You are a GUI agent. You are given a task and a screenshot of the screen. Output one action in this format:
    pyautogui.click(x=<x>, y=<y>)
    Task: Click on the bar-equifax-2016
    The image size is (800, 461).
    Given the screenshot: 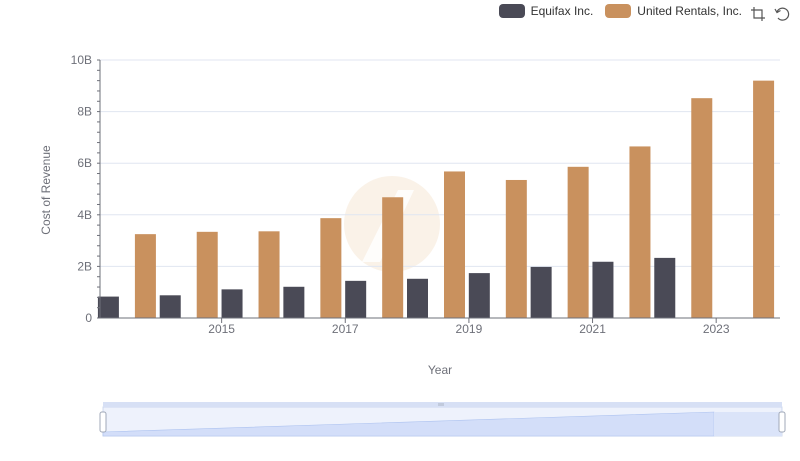 What is the action you would take?
    pyautogui.click(x=232, y=303)
    